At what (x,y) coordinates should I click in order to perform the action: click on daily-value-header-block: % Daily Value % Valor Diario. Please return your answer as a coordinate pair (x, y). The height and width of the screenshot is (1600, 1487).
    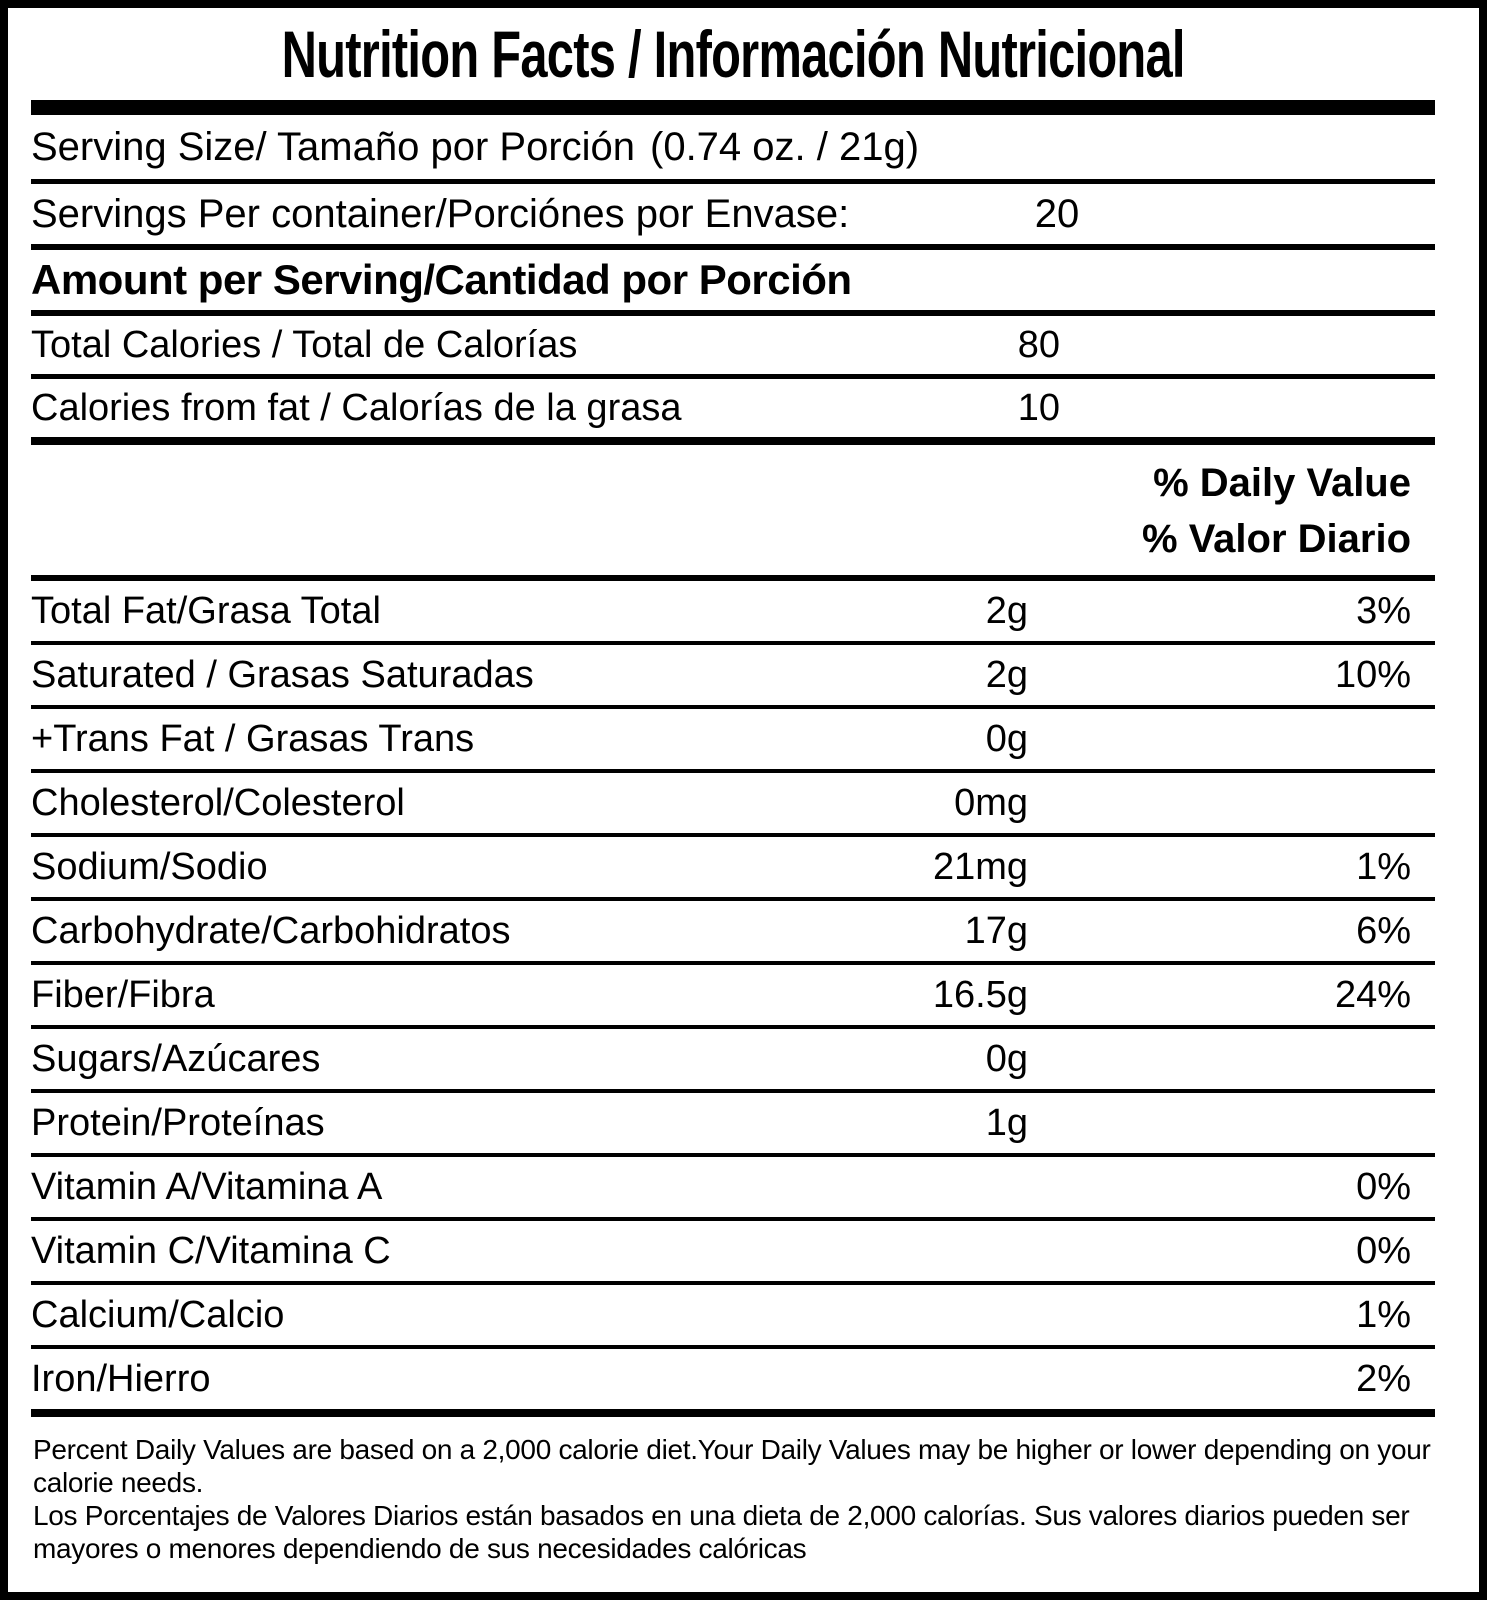
    Looking at the image, I should click on (733, 513).